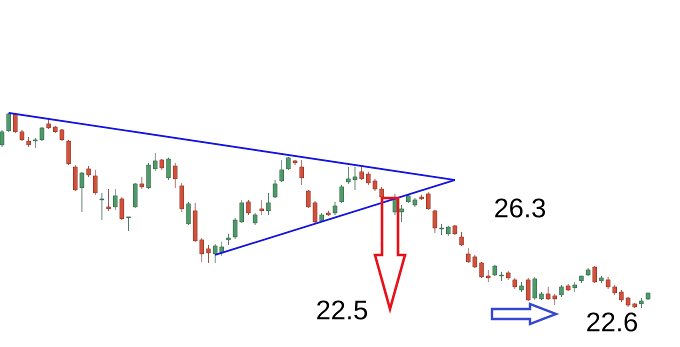  What do you see at coordinates (342, 310) in the screenshot?
I see `annotation: 22.5` at bounding box center [342, 310].